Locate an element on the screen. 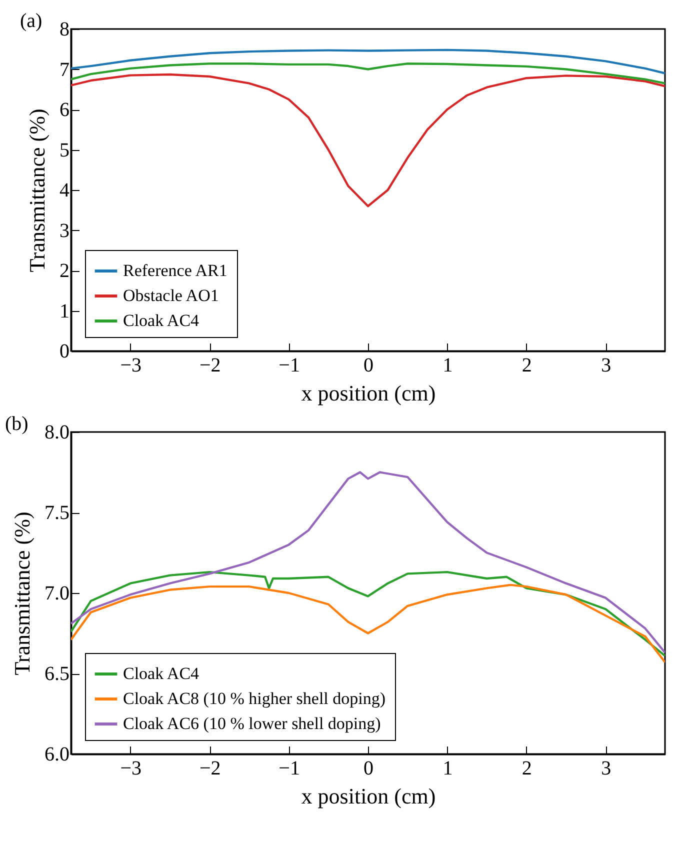 The height and width of the screenshot is (859, 698). y-tick-label: 1 is located at coordinates (65, 311).